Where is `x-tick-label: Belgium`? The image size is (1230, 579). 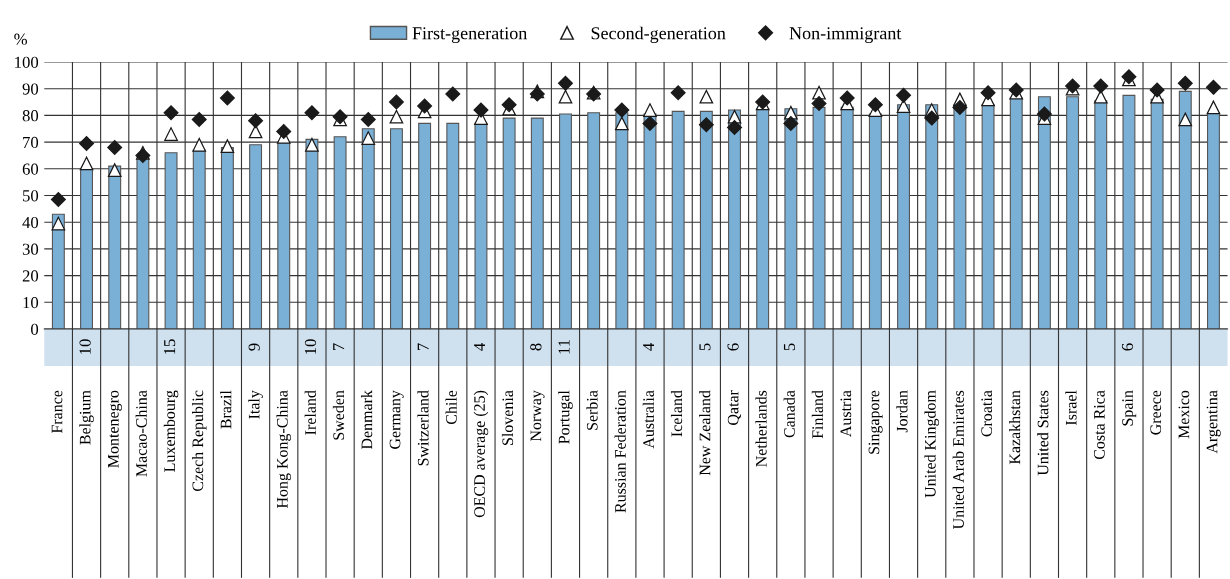
x-tick-label: Belgium is located at coordinates (86, 417).